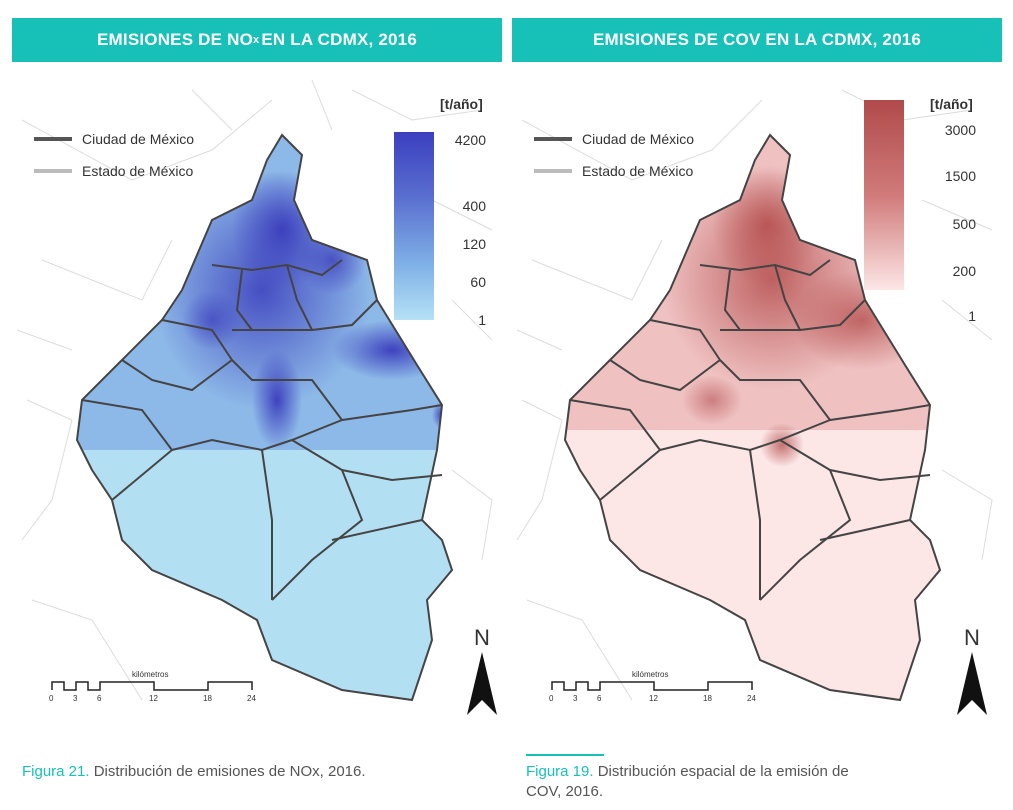  I want to click on nox-tick-400: 400, so click(474, 206).